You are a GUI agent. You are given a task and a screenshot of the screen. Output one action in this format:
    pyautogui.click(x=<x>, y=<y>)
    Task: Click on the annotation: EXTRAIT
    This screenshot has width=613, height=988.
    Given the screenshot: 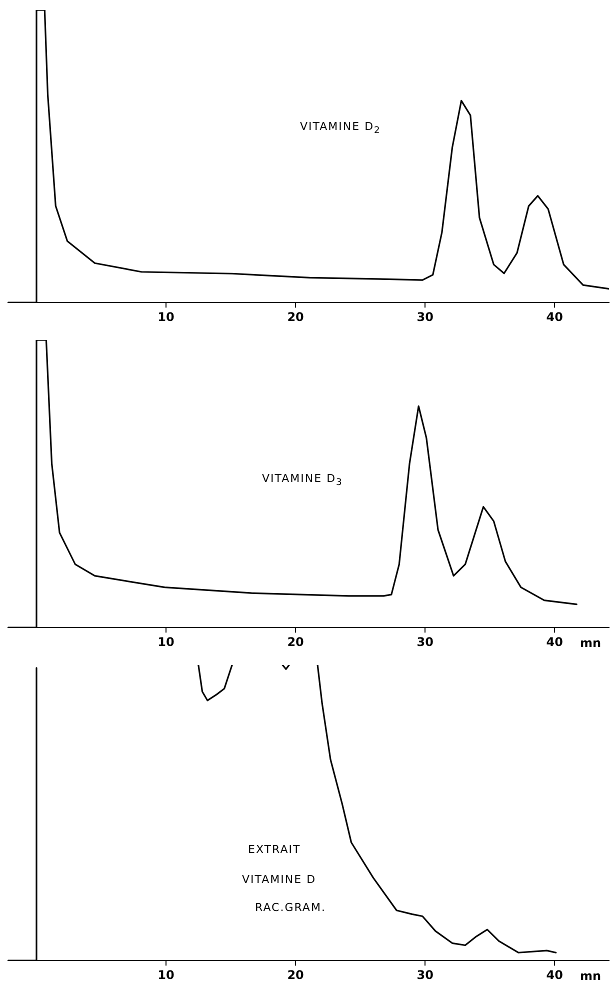 What is the action you would take?
    pyautogui.click(x=274, y=849)
    